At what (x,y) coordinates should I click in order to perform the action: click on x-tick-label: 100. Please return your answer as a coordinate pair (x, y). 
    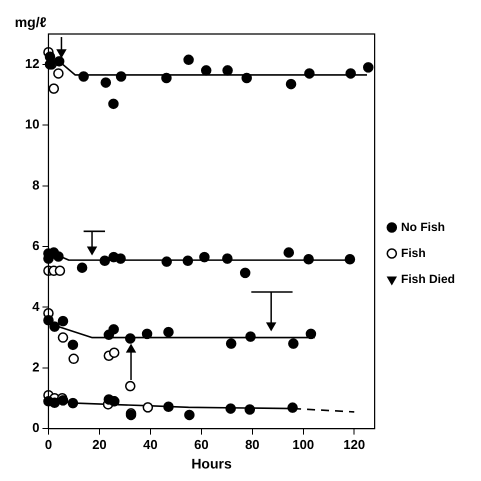
    Looking at the image, I should click on (303, 444).